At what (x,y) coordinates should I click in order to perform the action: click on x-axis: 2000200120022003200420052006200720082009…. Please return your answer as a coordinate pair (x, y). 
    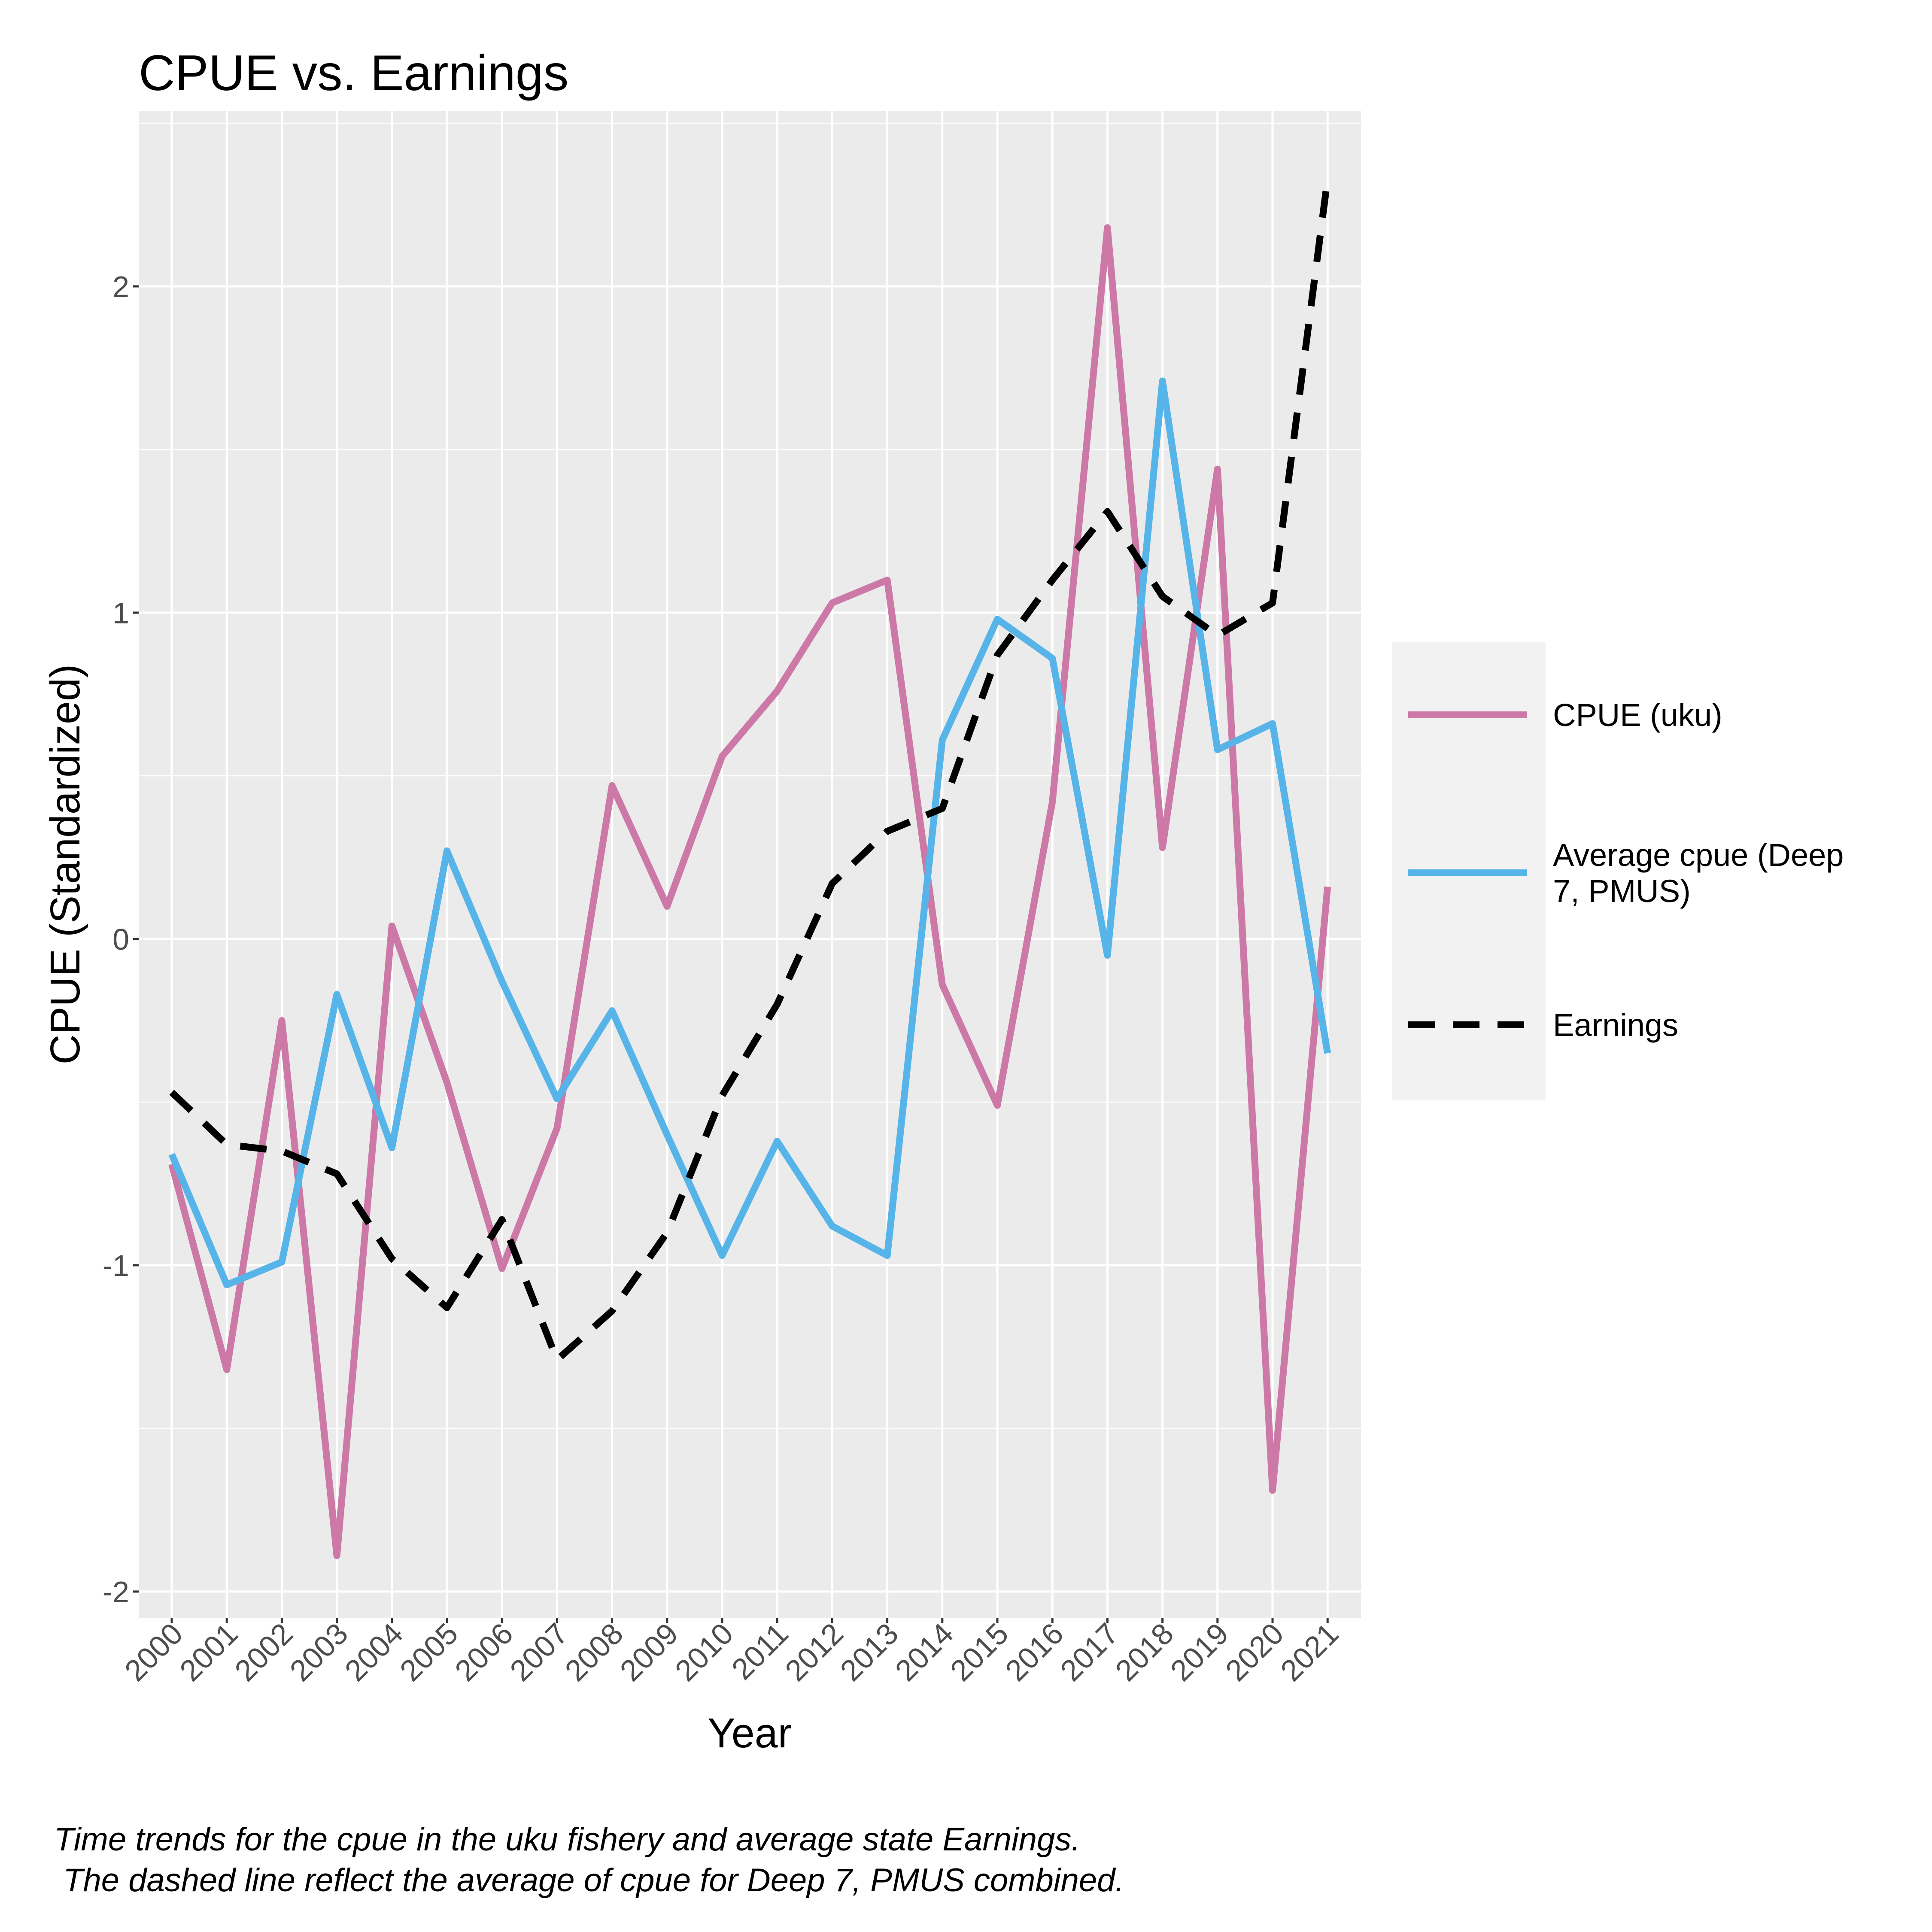
    Looking at the image, I should click on (731, 1652).